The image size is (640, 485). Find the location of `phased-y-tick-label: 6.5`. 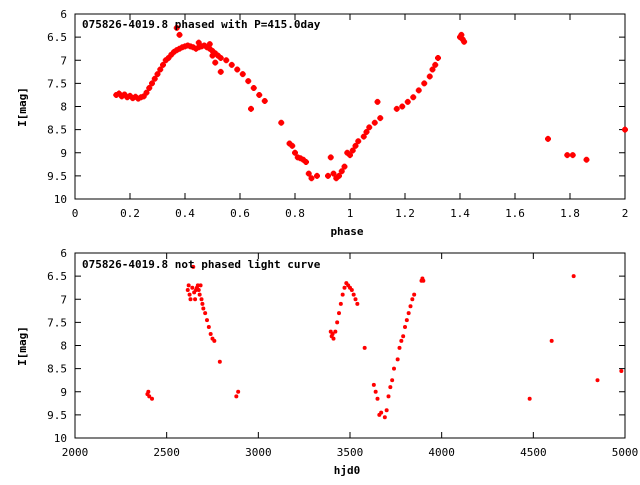

phased-y-tick-label: 6.5 is located at coordinates (57, 37).